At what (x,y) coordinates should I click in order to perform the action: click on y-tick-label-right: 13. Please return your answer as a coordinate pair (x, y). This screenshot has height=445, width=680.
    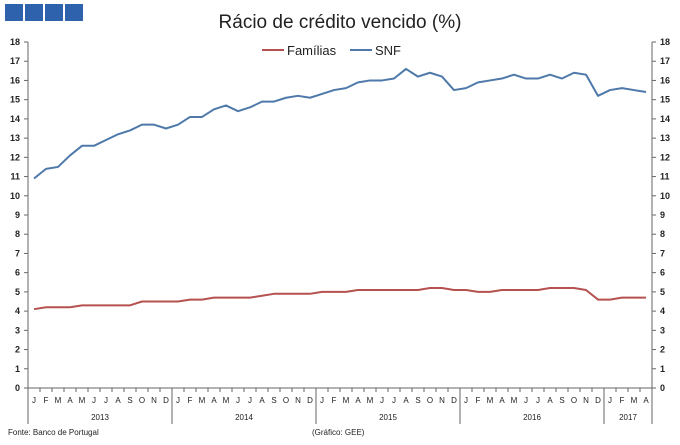
    Looking at the image, I should click on (665, 138).